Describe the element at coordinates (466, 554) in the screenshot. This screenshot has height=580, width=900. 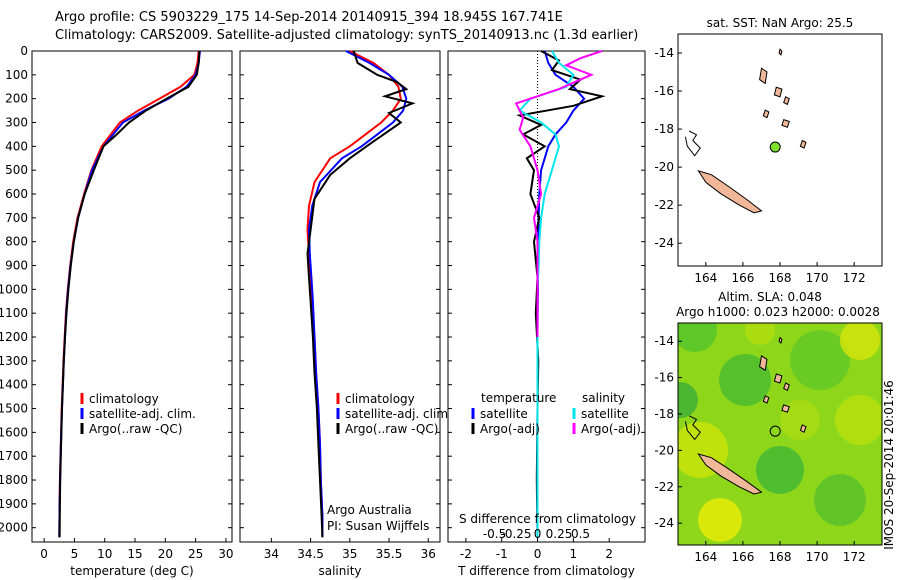
I see `x-tick-label: -2` at that location.